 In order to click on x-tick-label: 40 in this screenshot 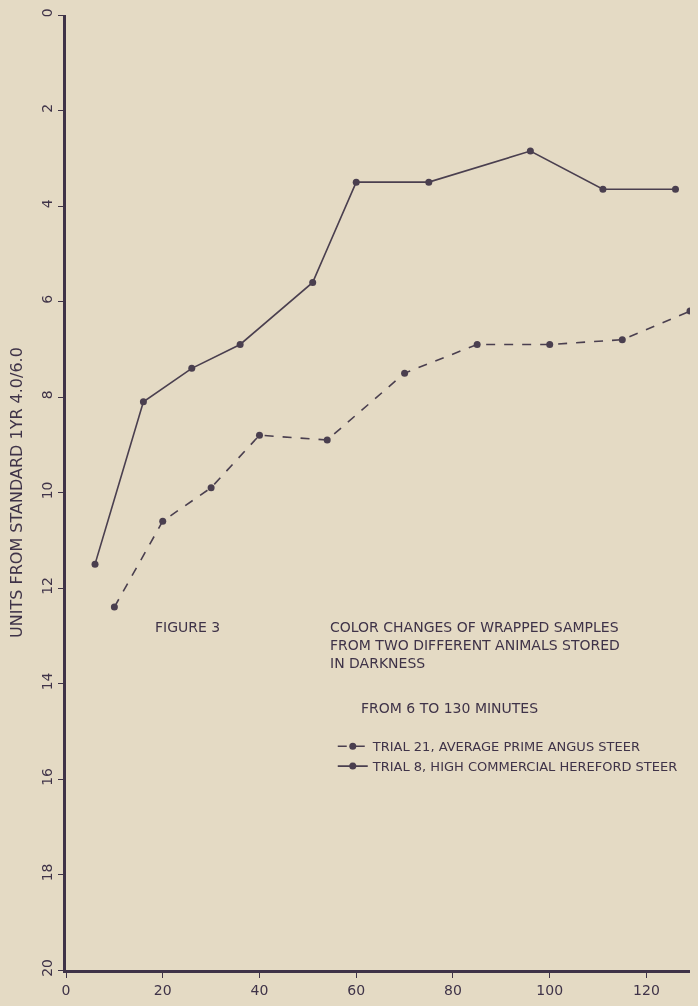, I will do `click(259, 989)`.